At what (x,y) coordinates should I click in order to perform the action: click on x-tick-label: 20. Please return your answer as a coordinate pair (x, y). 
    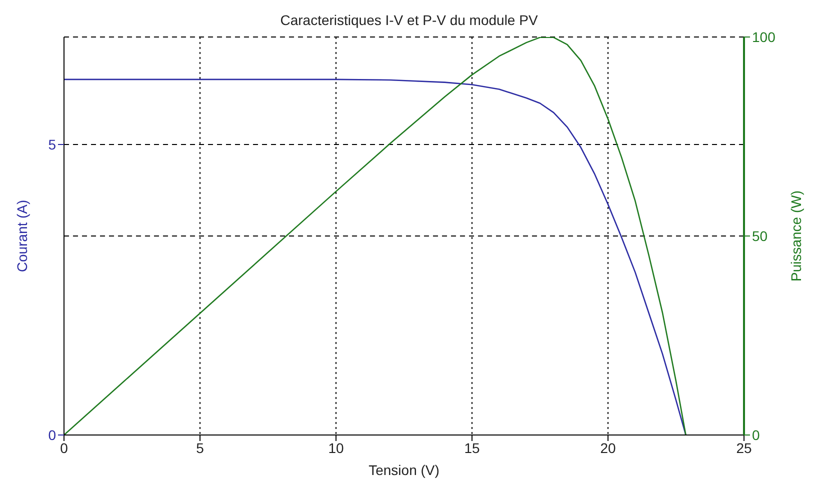
    Looking at the image, I should click on (608, 448).